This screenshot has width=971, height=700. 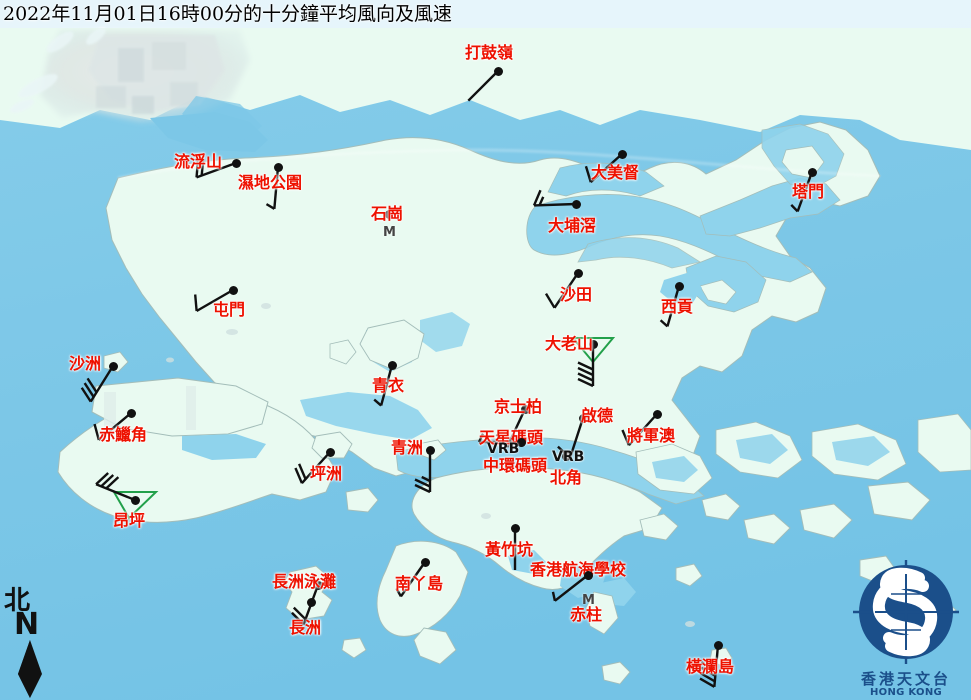 I want to click on station-label: 大老山, so click(x=569, y=343).